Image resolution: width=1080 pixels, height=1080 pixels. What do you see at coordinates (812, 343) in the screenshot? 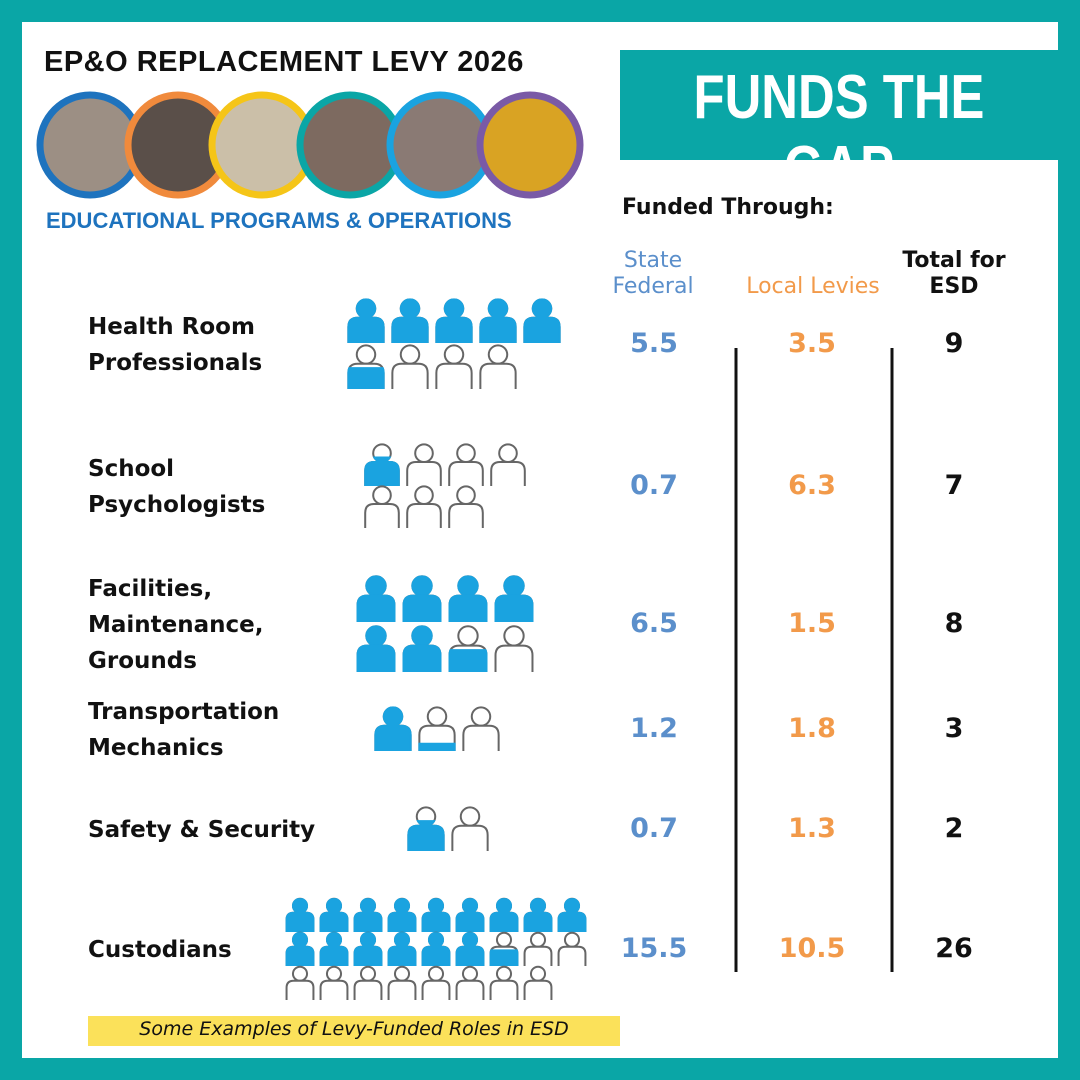
I see `local-value: 3.5` at bounding box center [812, 343].